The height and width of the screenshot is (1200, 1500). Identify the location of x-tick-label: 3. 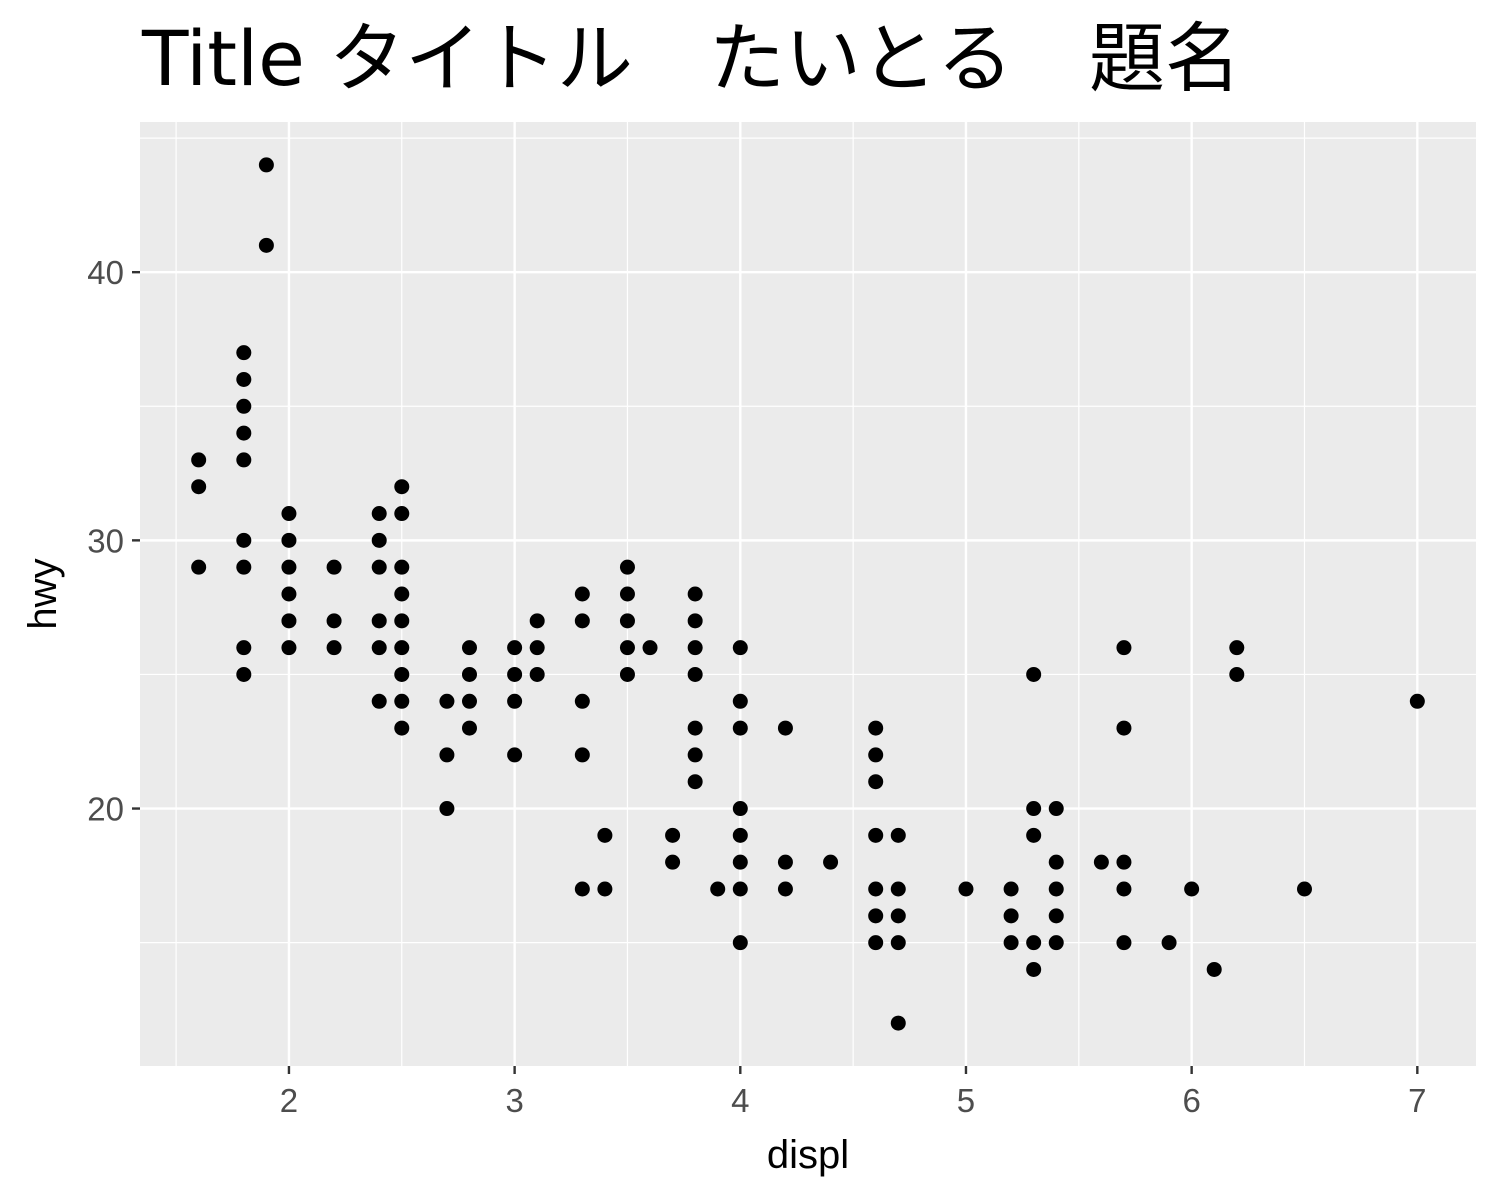
(514, 1100).